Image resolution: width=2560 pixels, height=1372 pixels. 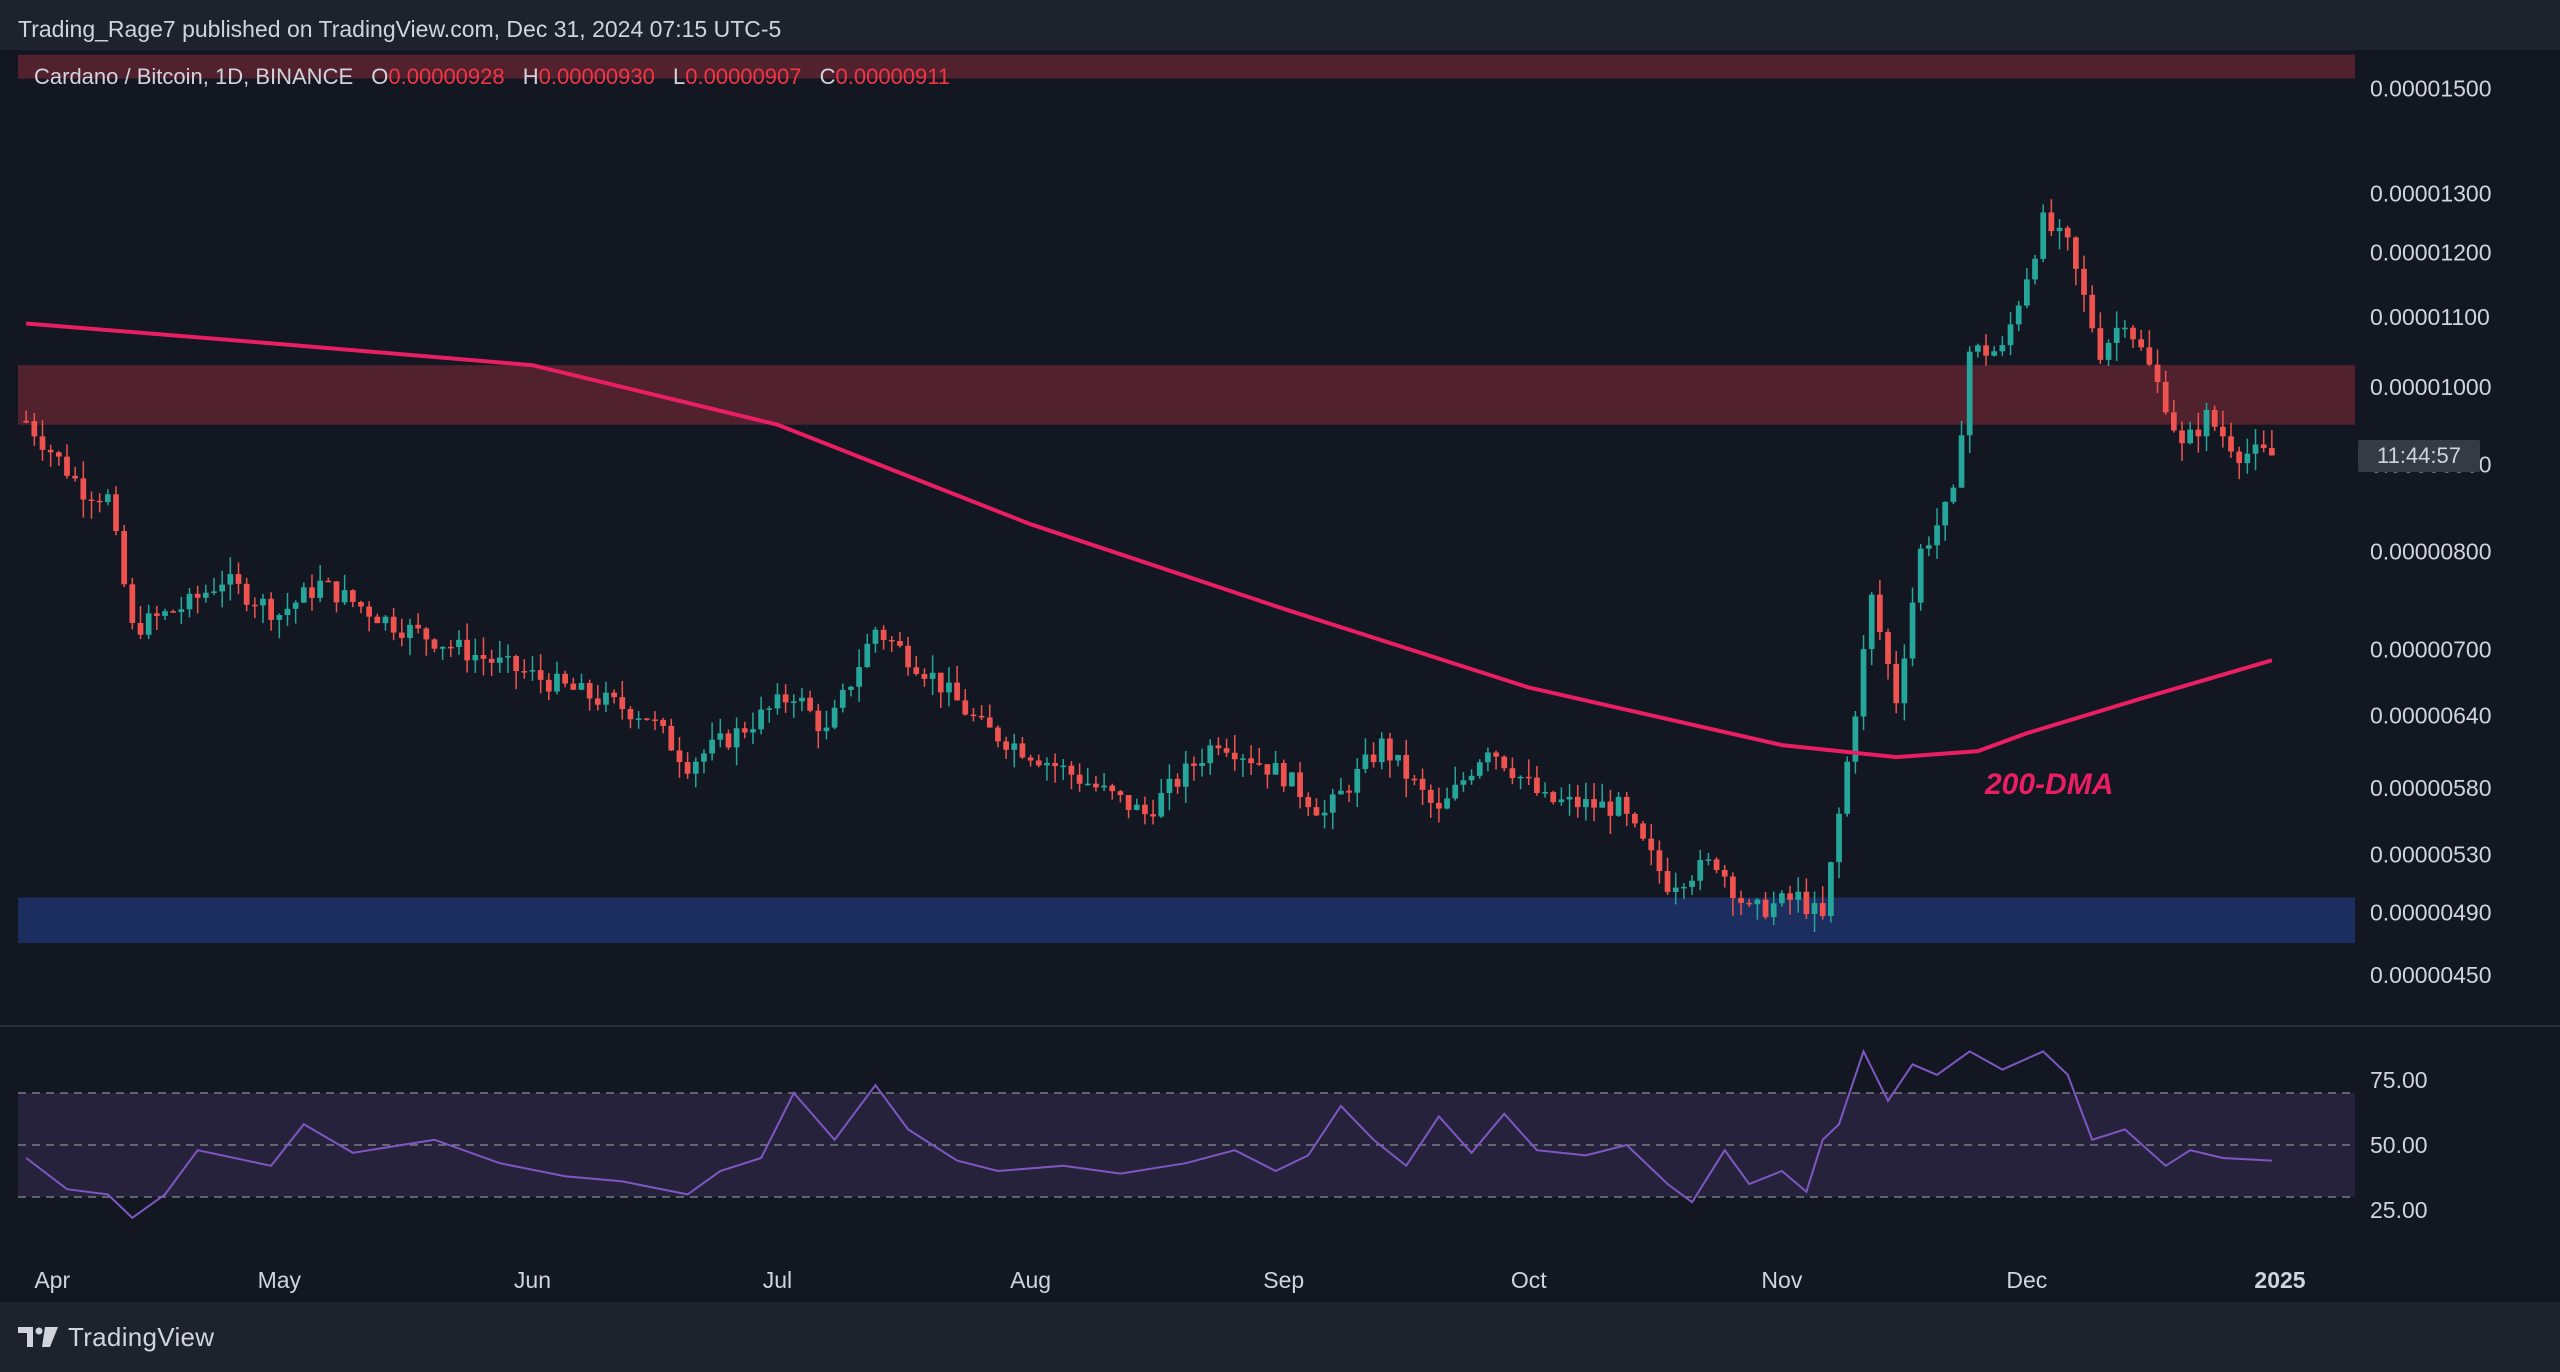 What do you see at coordinates (596, 76) in the screenshot?
I see `high-value: 0.00000930` at bounding box center [596, 76].